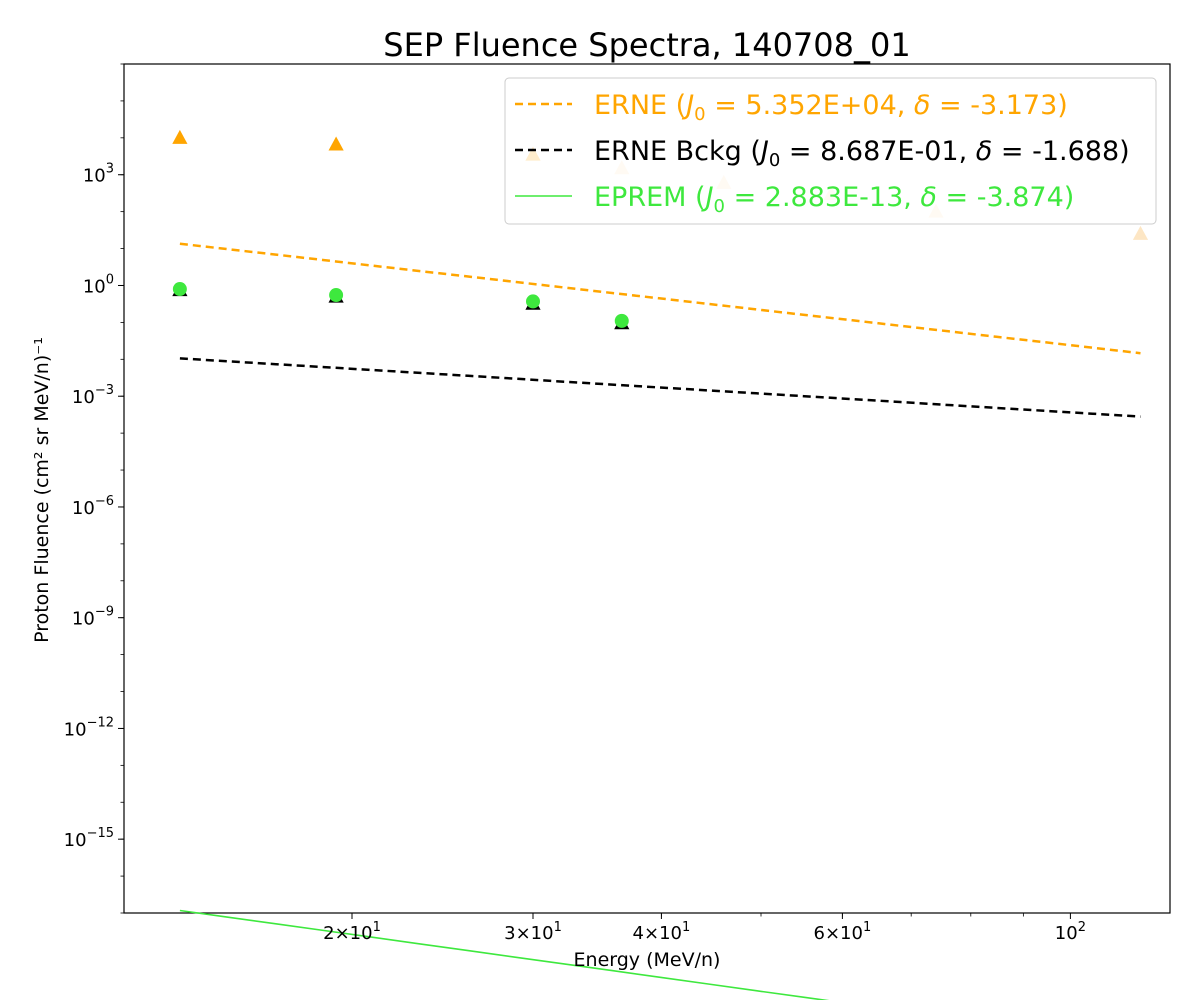 This screenshot has width=1200, height=1000. I want to click on x-tick-label: 3×101, so click(533, 932).